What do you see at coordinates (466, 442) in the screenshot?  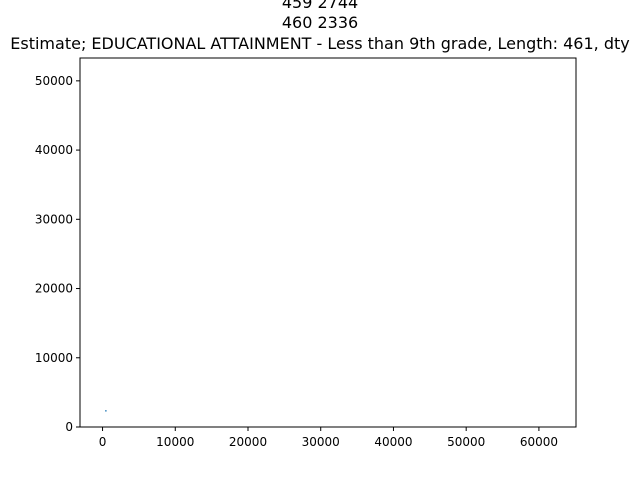 I see `x-tick-label: 50000` at bounding box center [466, 442].